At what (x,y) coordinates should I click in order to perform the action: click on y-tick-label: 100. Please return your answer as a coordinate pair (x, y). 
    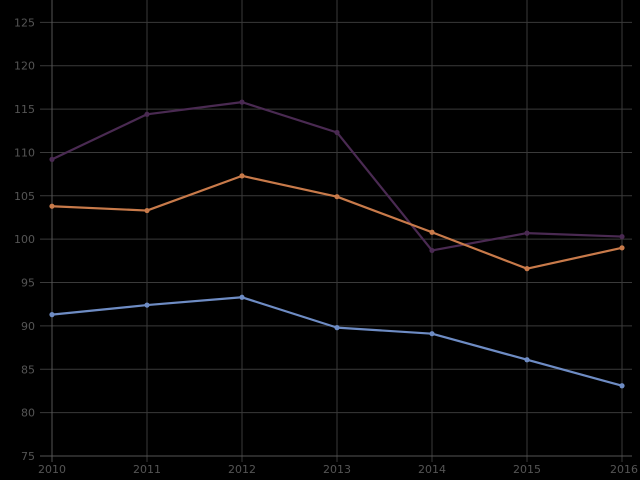
    Looking at the image, I should click on (24, 239).